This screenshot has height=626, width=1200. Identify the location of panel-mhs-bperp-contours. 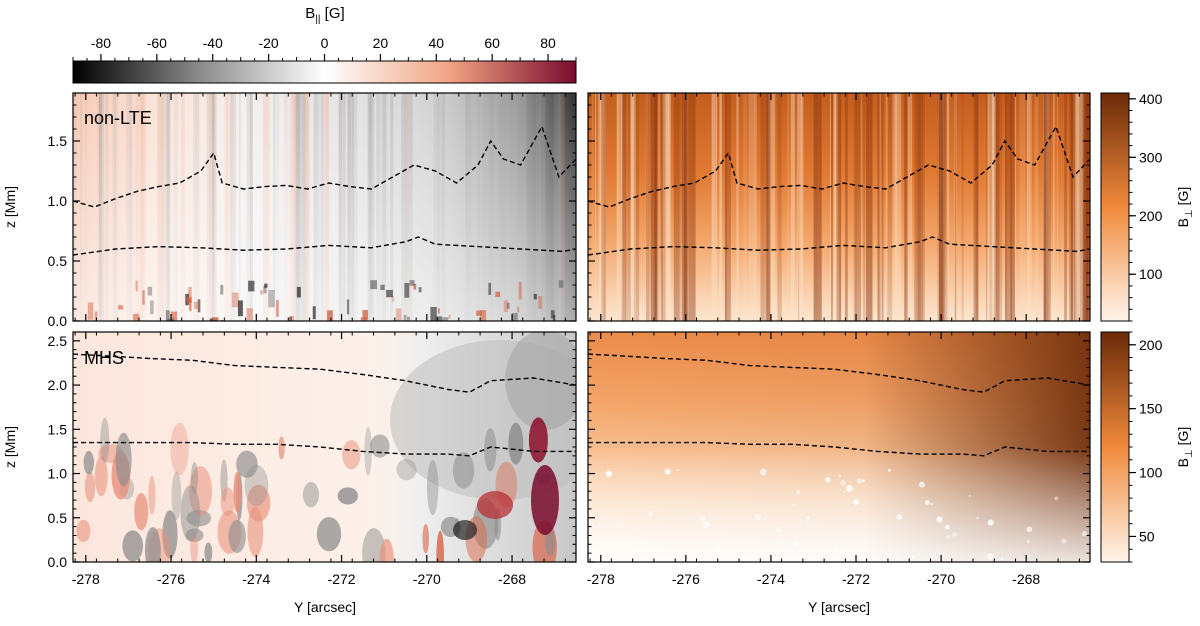
(839, 405).